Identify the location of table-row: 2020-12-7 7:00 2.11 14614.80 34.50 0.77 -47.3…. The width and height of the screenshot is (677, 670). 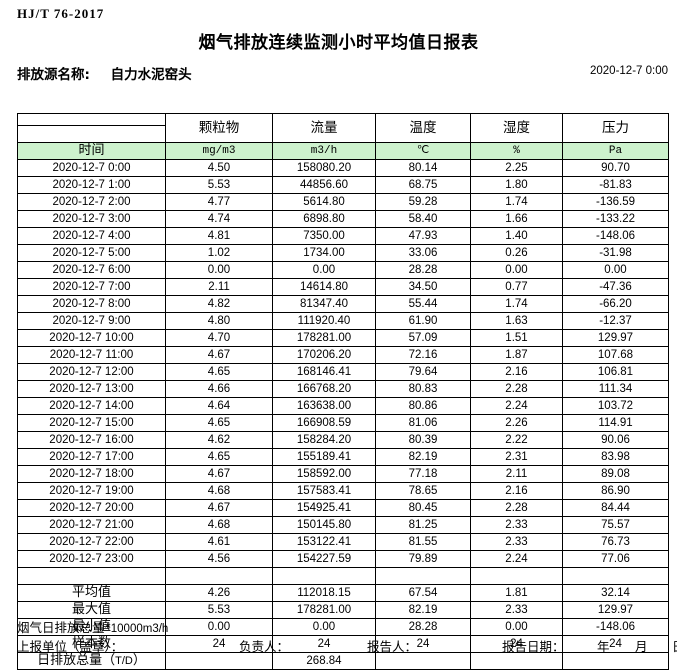
(343, 287).